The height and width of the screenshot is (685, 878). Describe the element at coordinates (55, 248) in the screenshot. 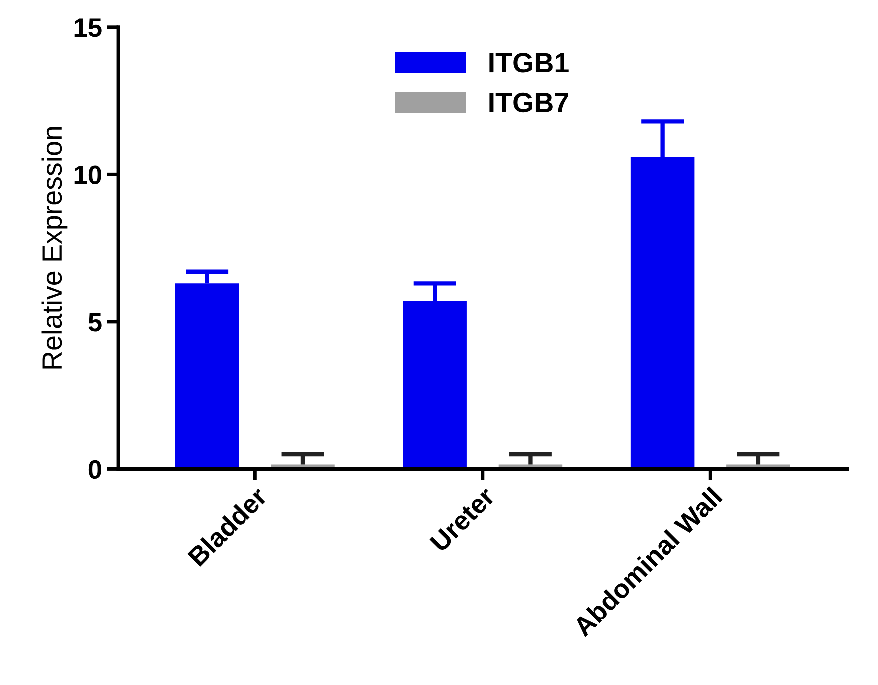

I see `y-axis-title: Relative Expression` at that location.